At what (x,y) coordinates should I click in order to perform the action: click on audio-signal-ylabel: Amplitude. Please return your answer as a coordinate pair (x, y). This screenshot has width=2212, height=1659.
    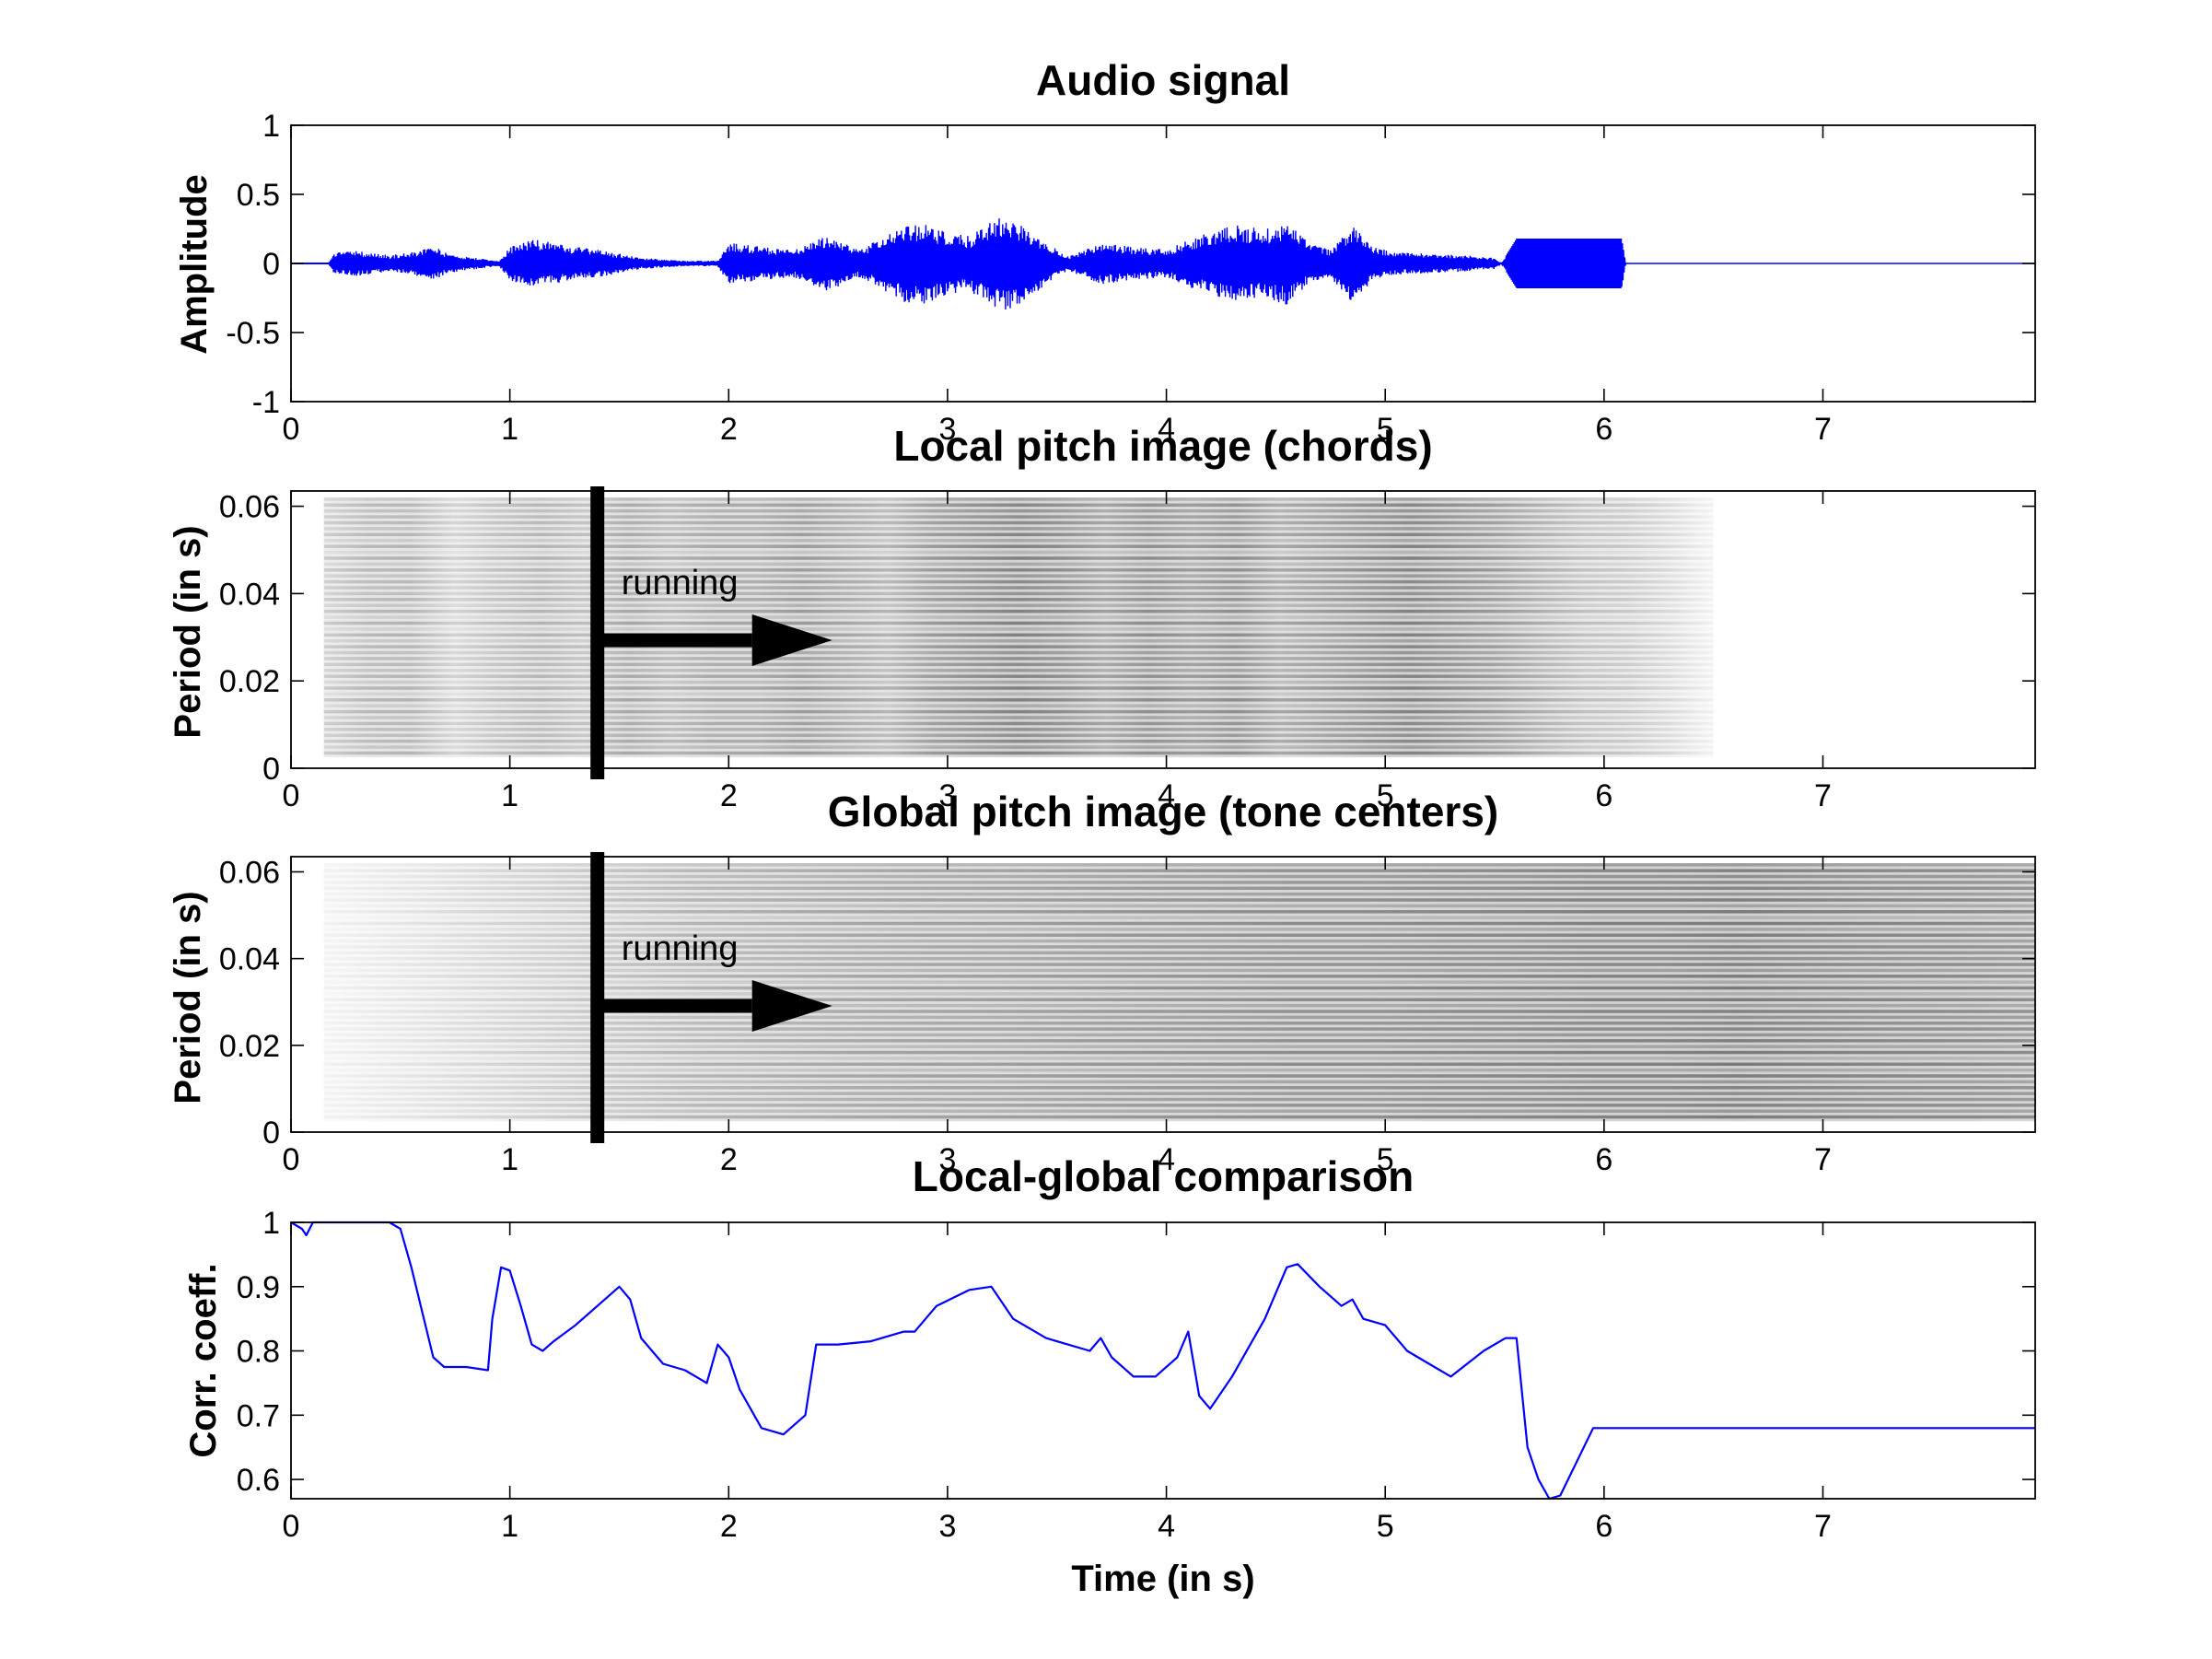
    Looking at the image, I should click on (195, 264).